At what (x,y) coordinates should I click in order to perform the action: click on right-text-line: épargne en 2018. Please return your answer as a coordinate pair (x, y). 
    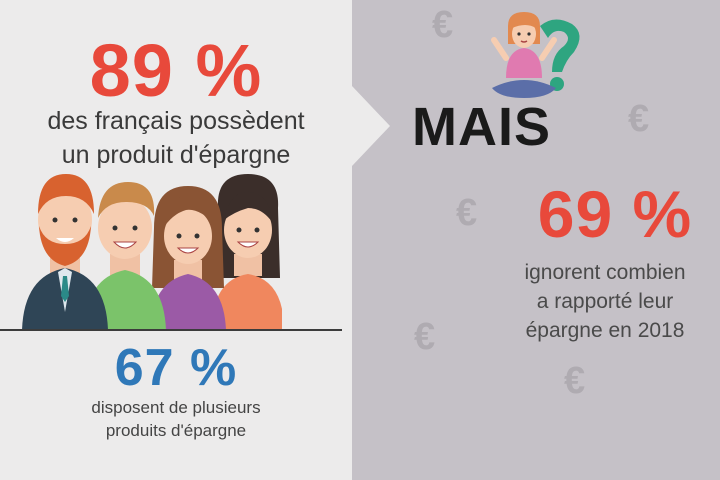
    Looking at the image, I should click on (605, 330).